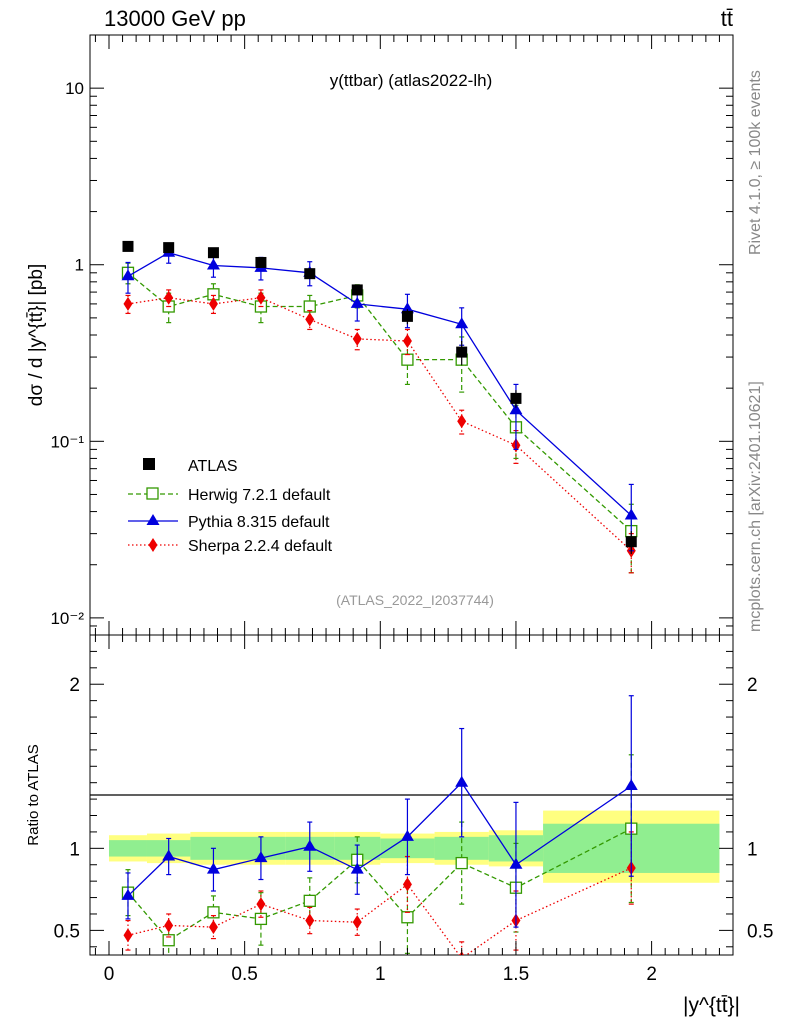 The height and width of the screenshot is (1024, 786). Describe the element at coordinates (651, 974) in the screenshot. I see `x-tick-label: 2` at that location.